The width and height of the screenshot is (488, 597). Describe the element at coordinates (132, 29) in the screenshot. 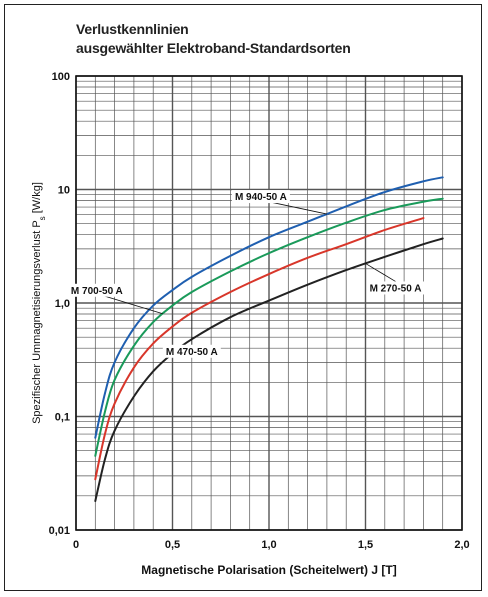

I see `chart-title-line-1: Verlustkennlinien` at that location.